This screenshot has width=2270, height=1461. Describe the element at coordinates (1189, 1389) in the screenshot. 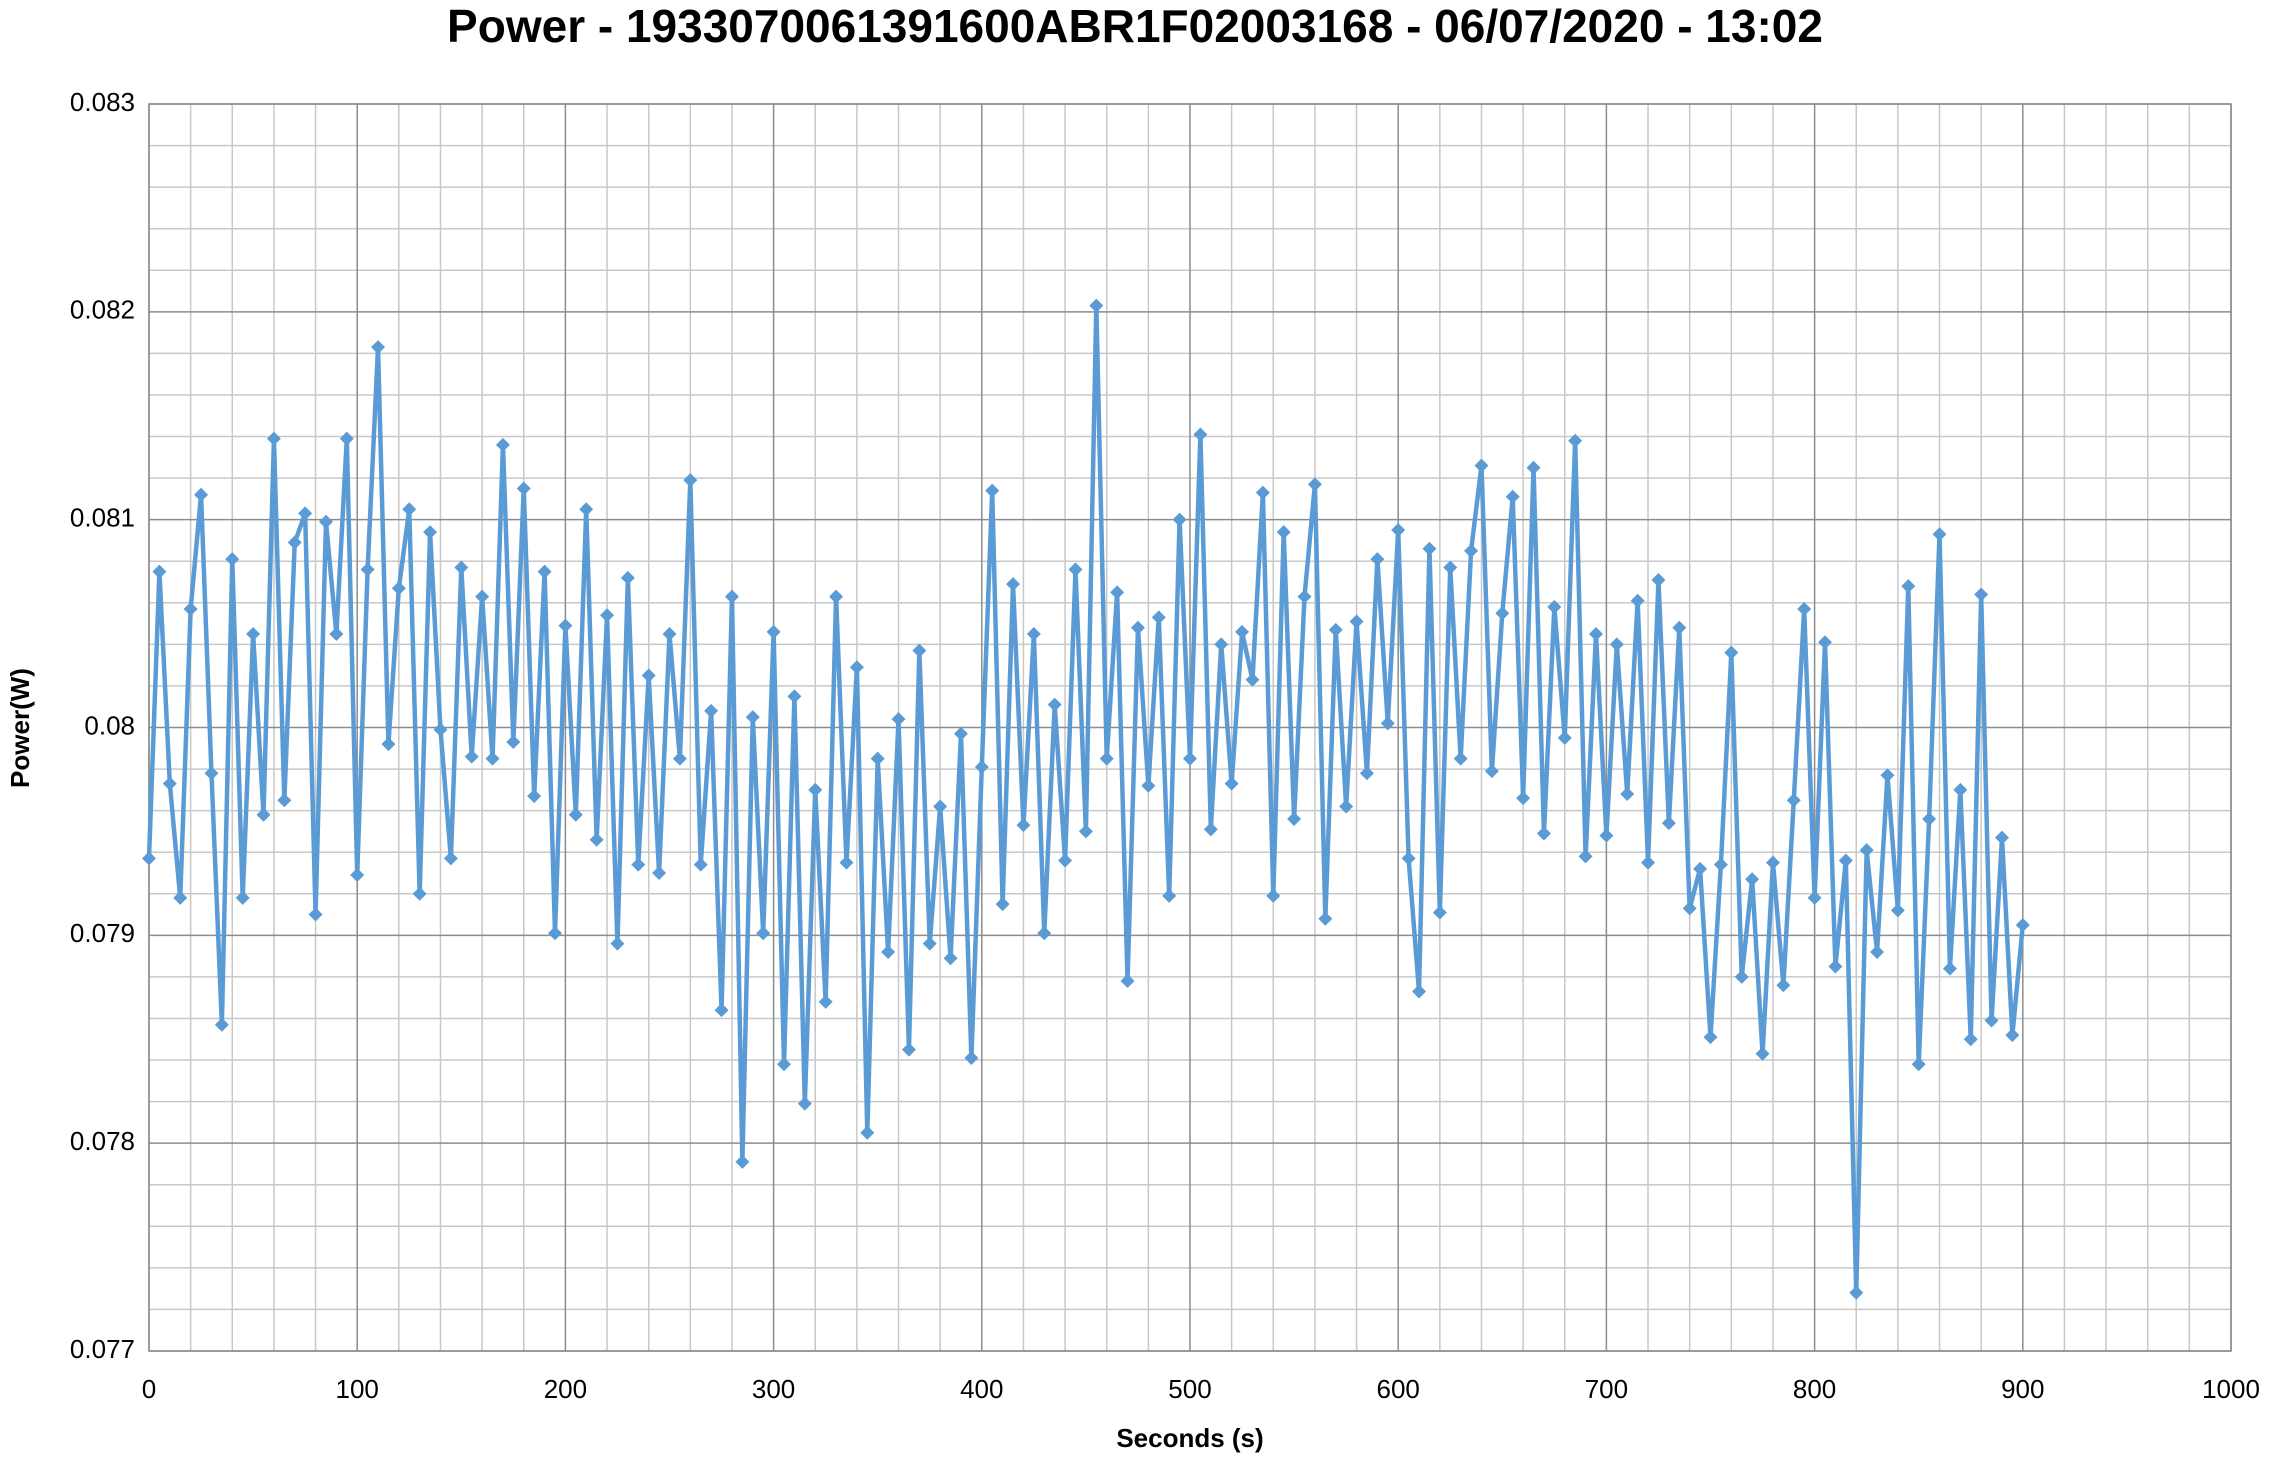

I see `x-tick-label: 500` at that location.